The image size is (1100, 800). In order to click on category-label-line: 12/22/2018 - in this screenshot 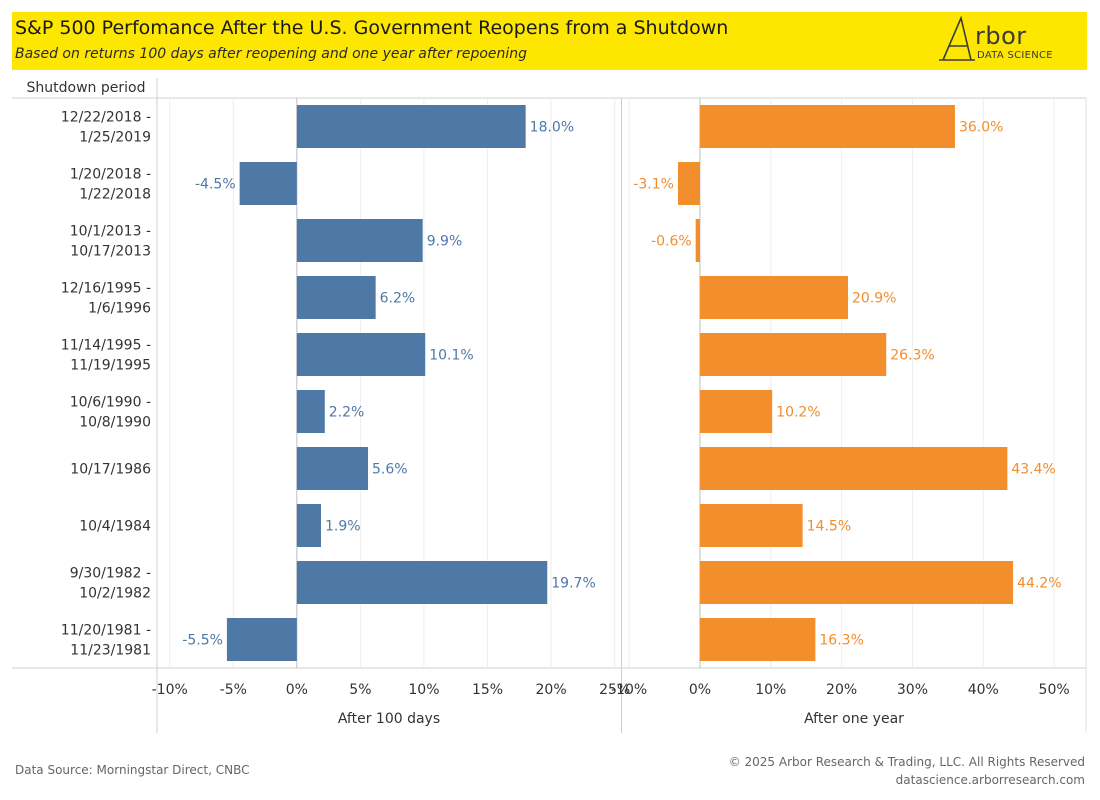, I will do `click(106, 118)`.